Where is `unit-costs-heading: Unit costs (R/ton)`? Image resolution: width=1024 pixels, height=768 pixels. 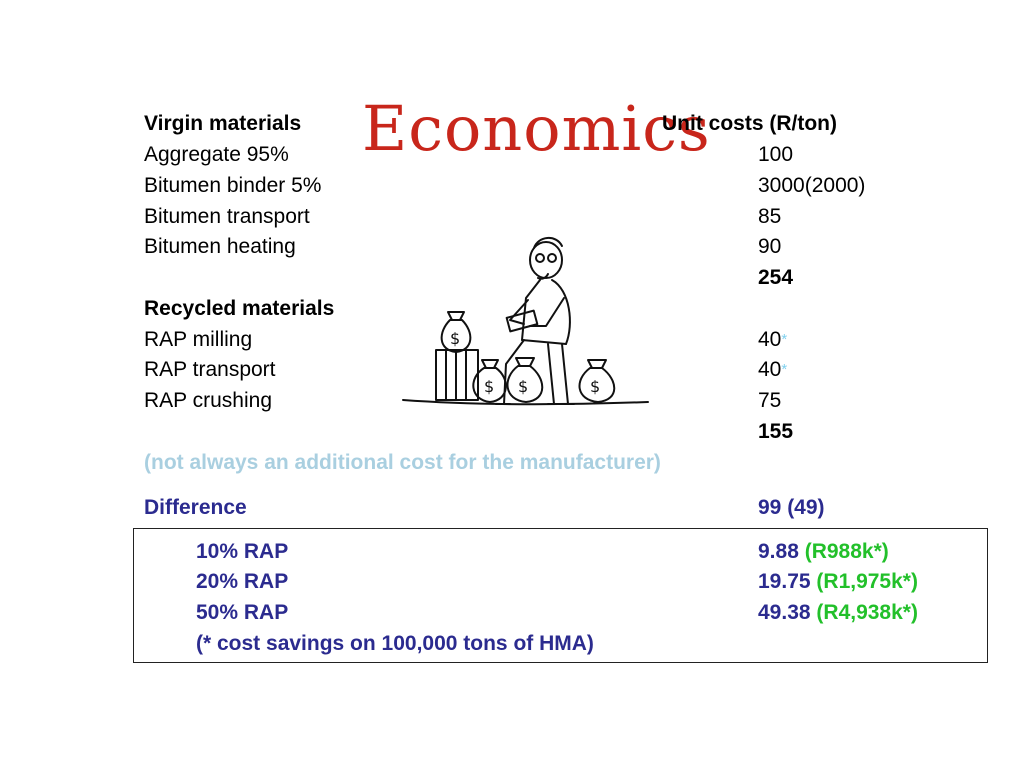 unit-costs-heading: Unit costs (R/ton) is located at coordinates (749, 123).